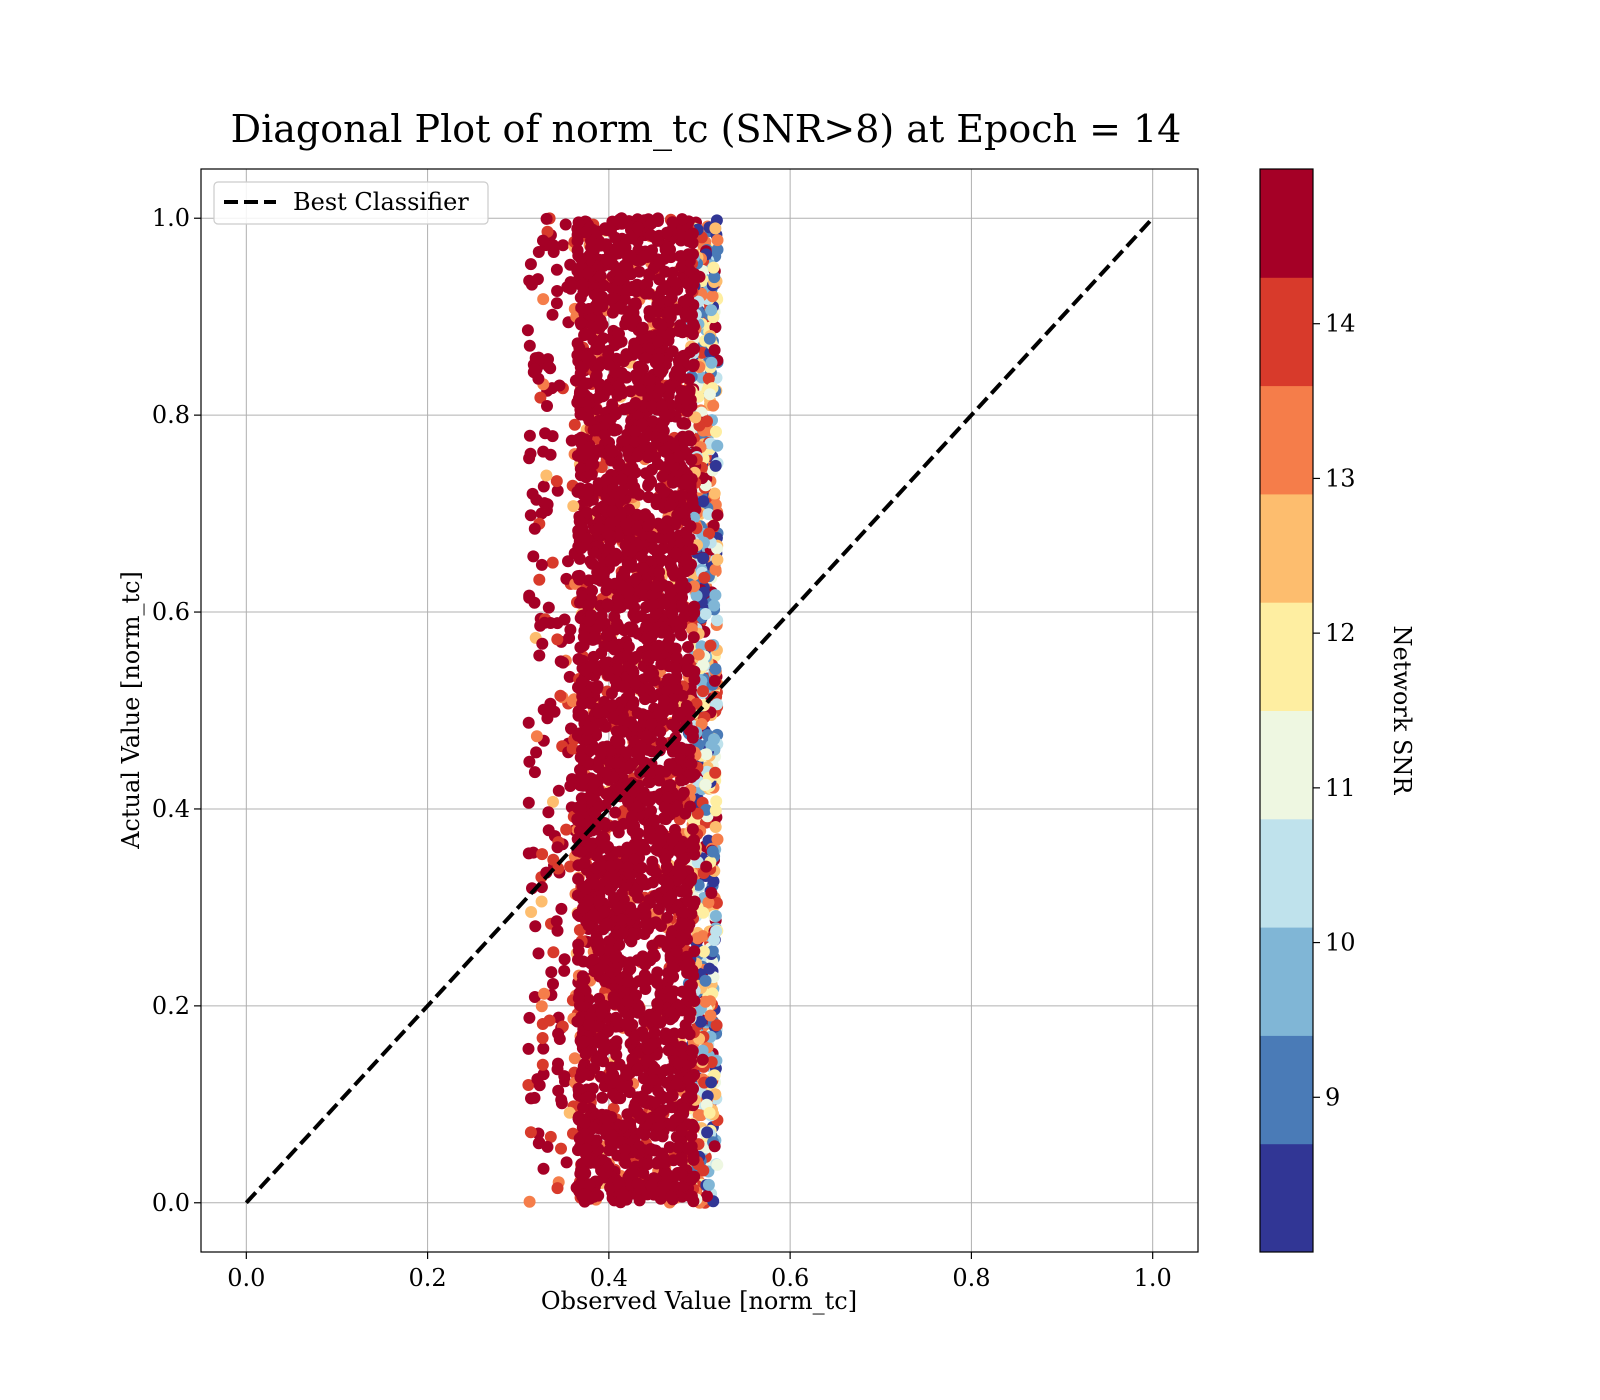 The image size is (1600, 1400). I want to click on y-tick-label: 0.6, so click(171, 612).